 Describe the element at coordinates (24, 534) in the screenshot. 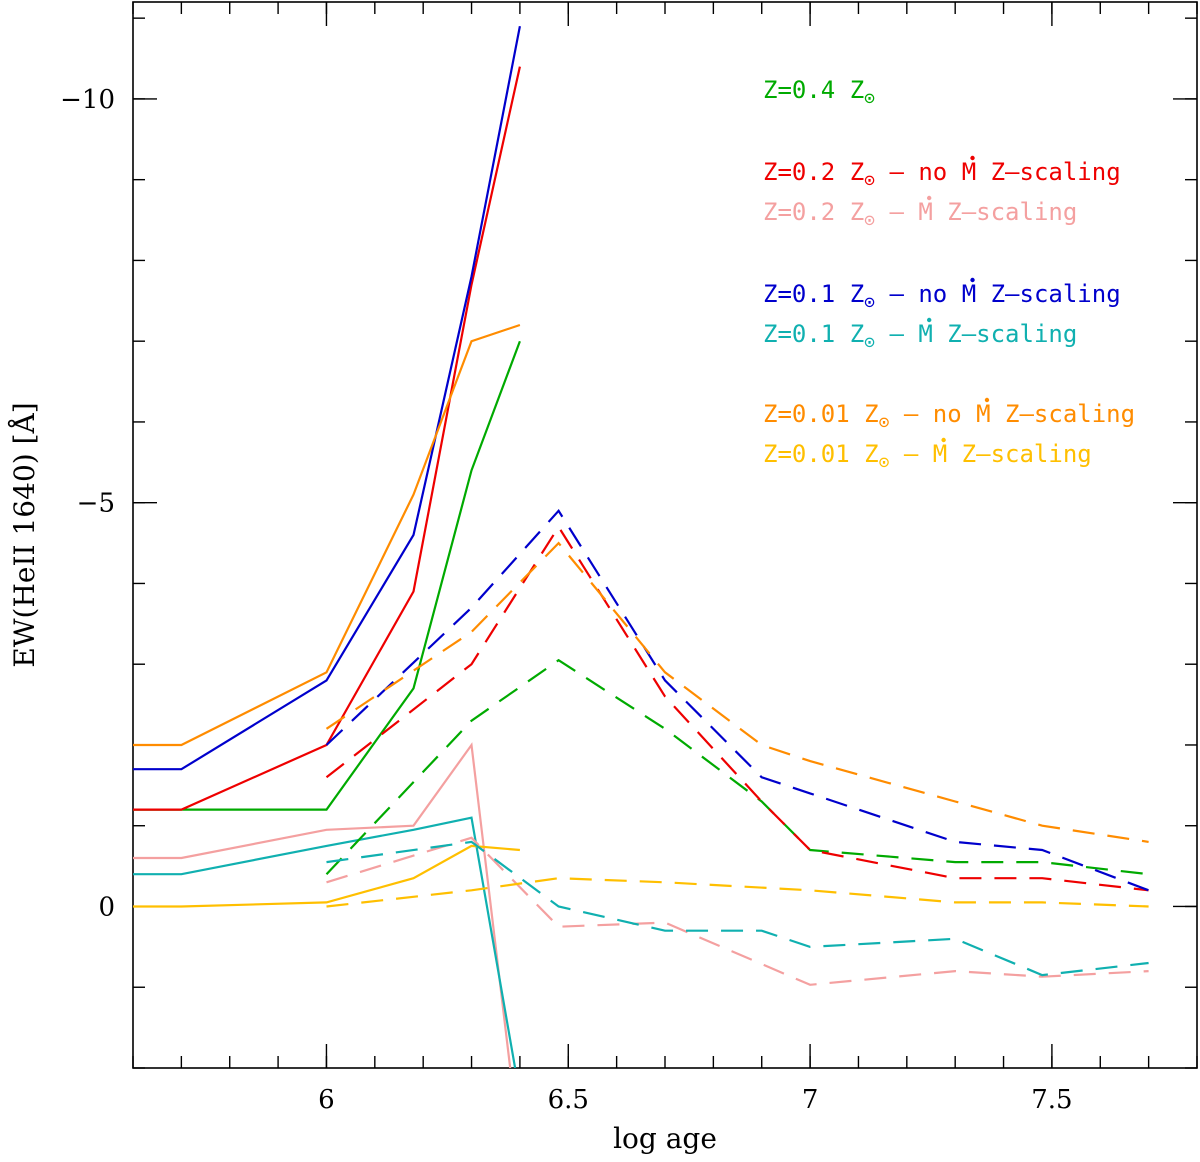

I see `y-axis-title: EW(HeII 1640) [Å]` at that location.